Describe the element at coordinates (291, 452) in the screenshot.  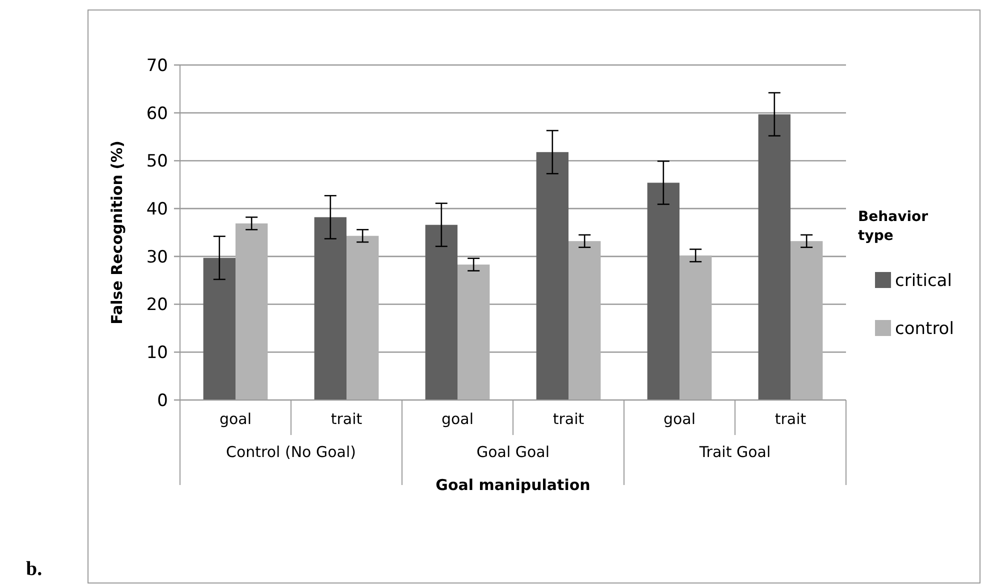
I see `text: Control (No Goal)` at that location.